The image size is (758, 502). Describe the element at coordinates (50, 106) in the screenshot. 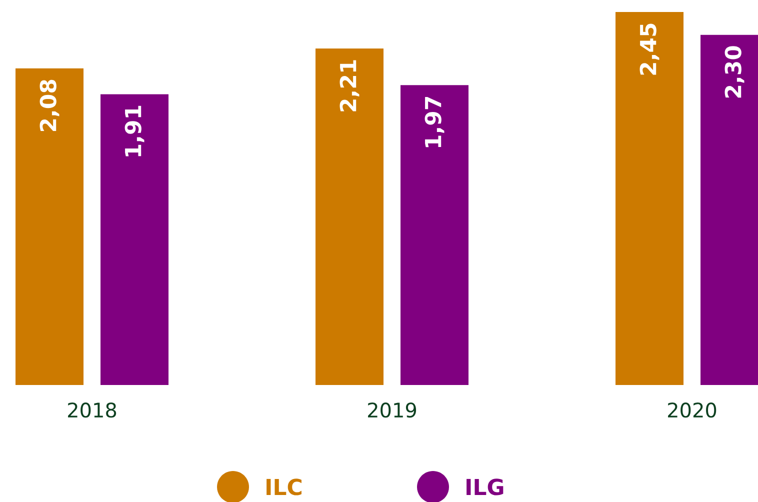

I see `data-label: 2,08` at that location.